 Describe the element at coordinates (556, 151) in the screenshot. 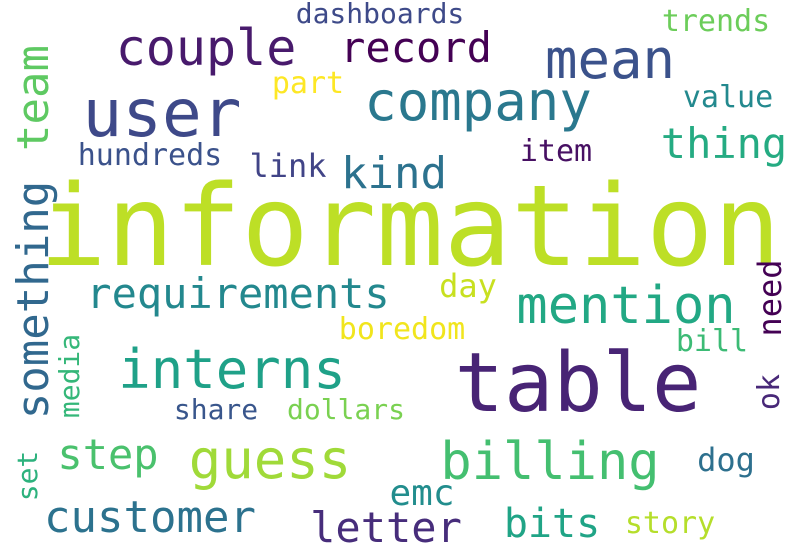

I see `word-item: item` at that location.